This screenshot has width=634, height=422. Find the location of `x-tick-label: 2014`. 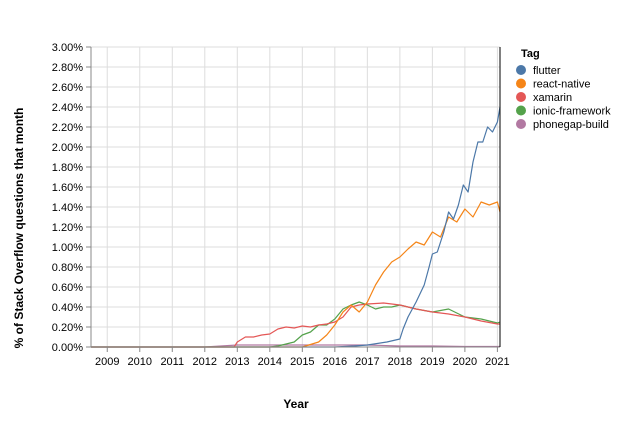

x-tick-label: 2014 is located at coordinates (270, 362).